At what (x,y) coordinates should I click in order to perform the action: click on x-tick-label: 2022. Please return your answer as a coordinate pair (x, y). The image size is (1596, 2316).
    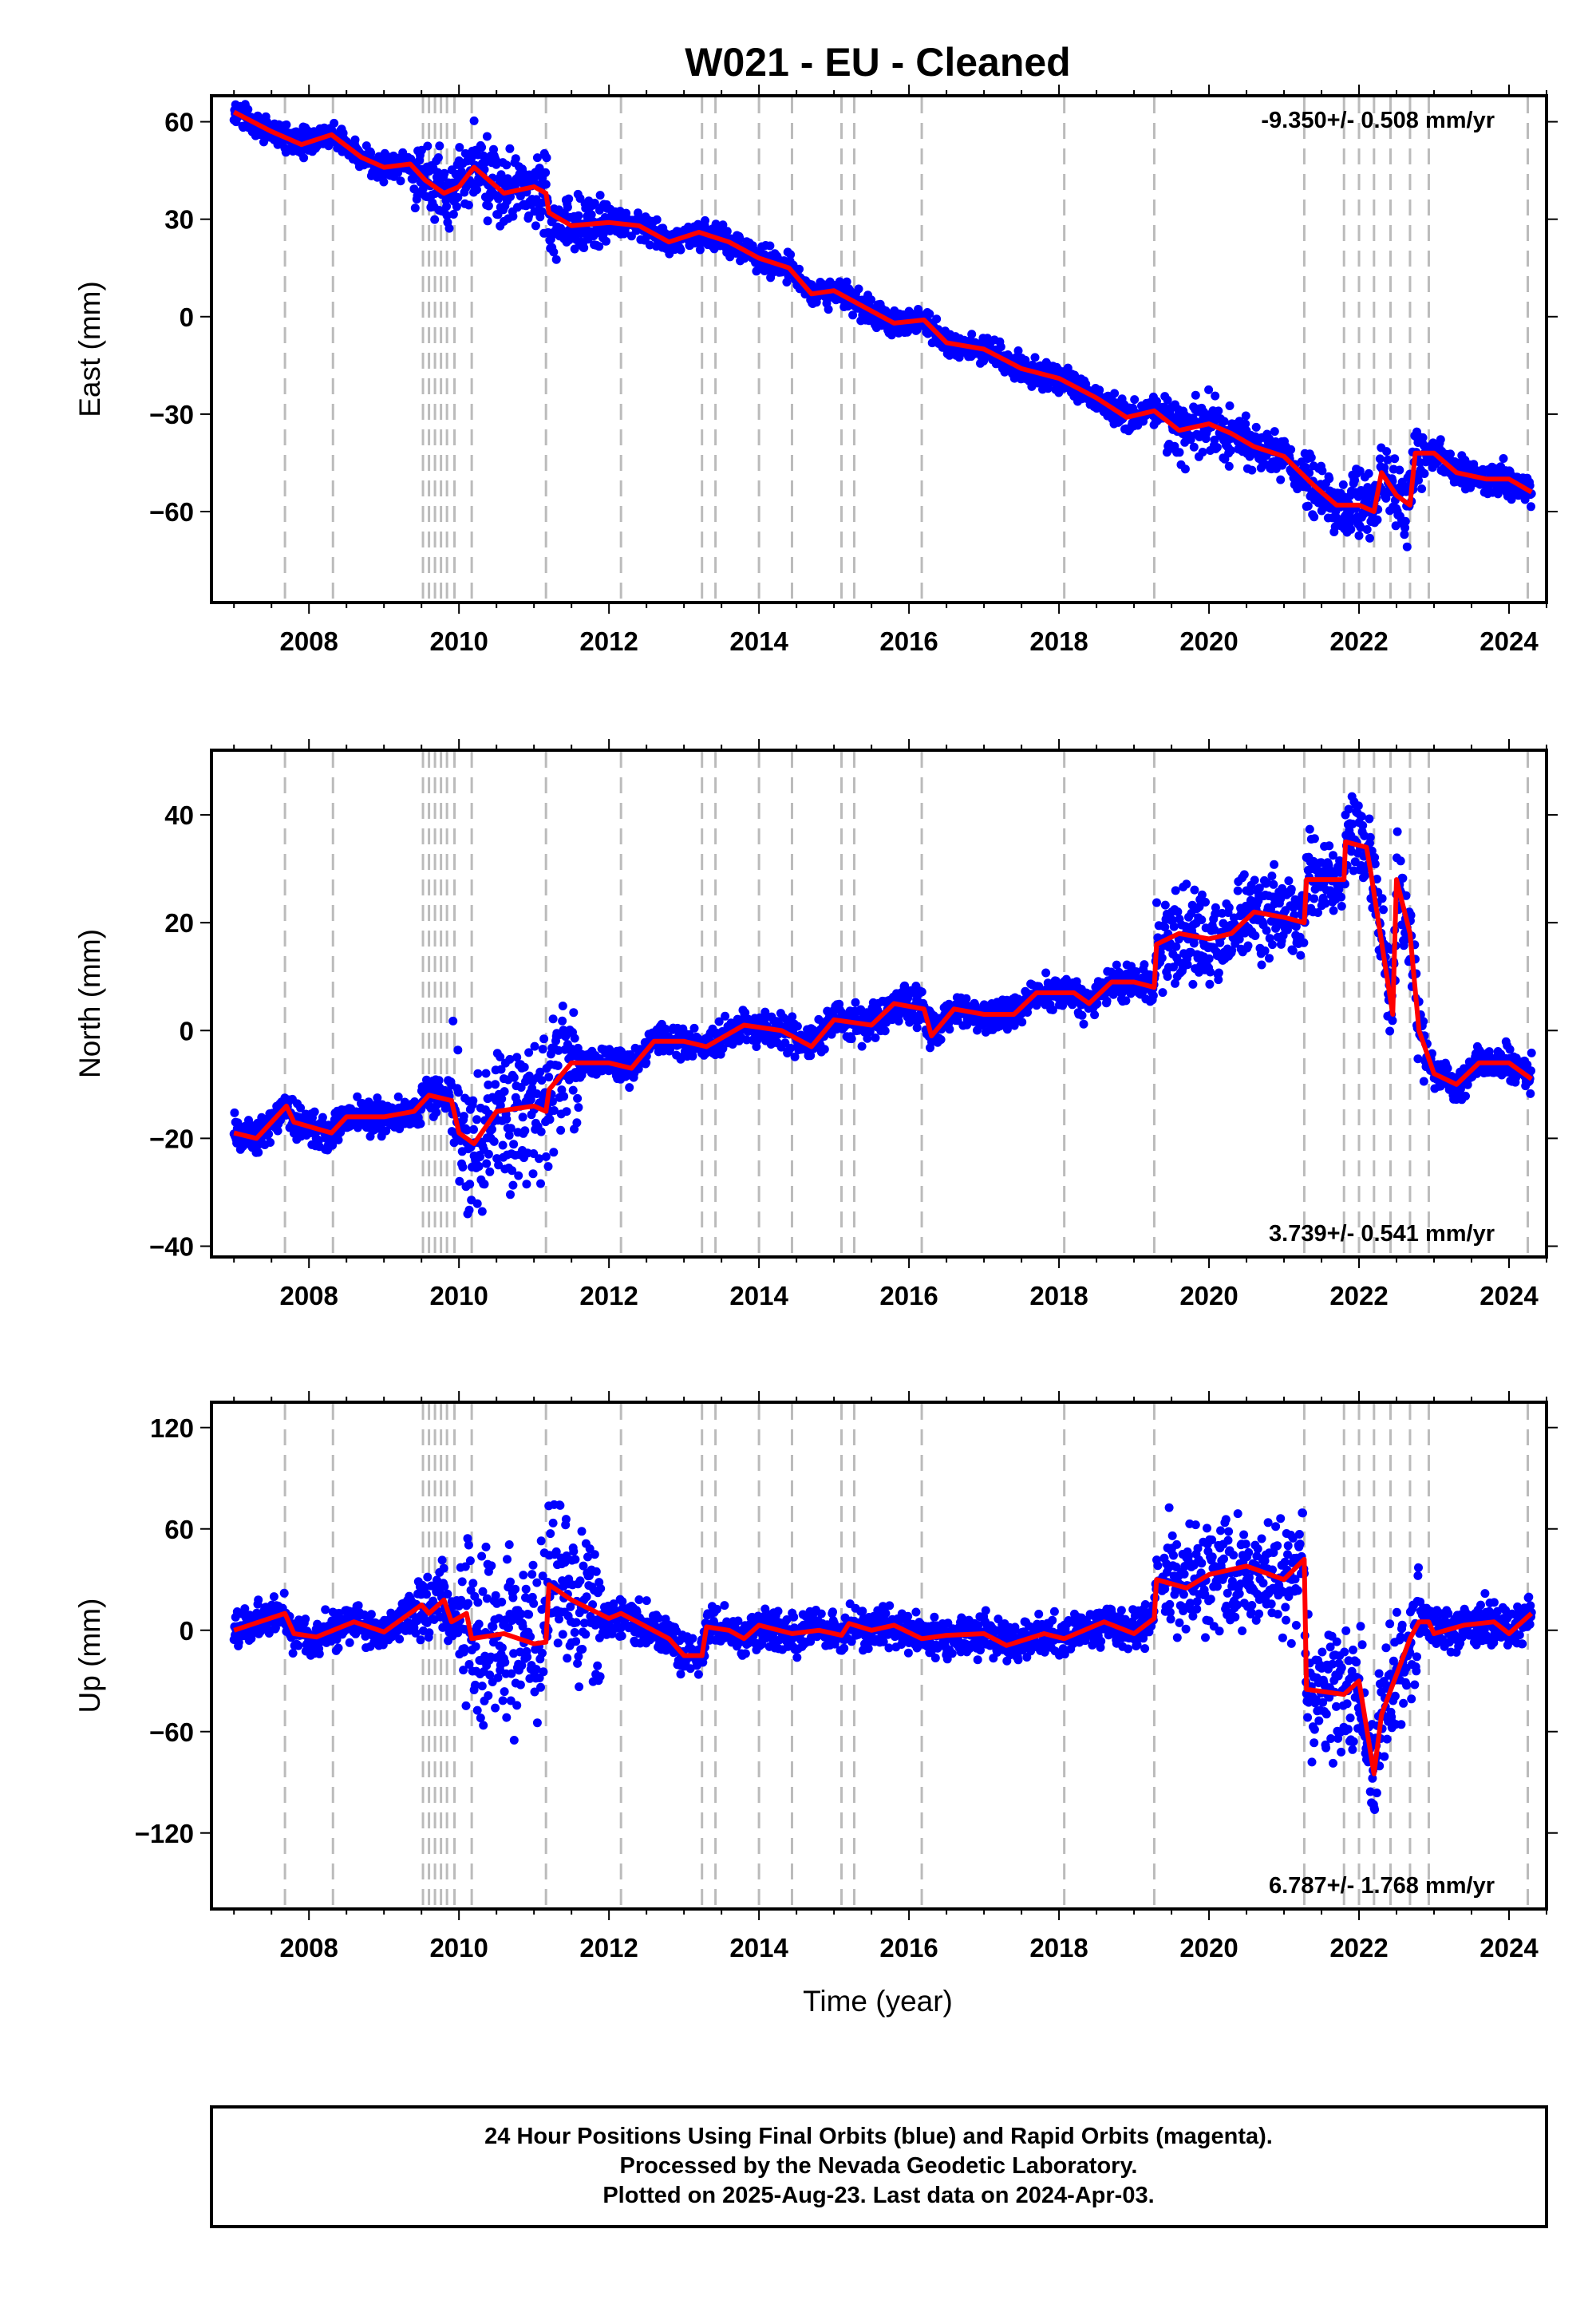
    Looking at the image, I should click on (1358, 641).